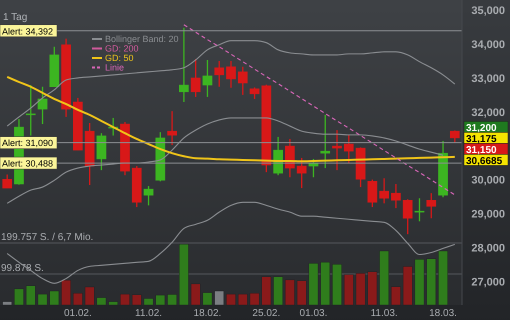 The image size is (510, 320). Describe the element at coordinates (208, 313) in the screenshot. I see `x-tick-label: 18.02.` at that location.